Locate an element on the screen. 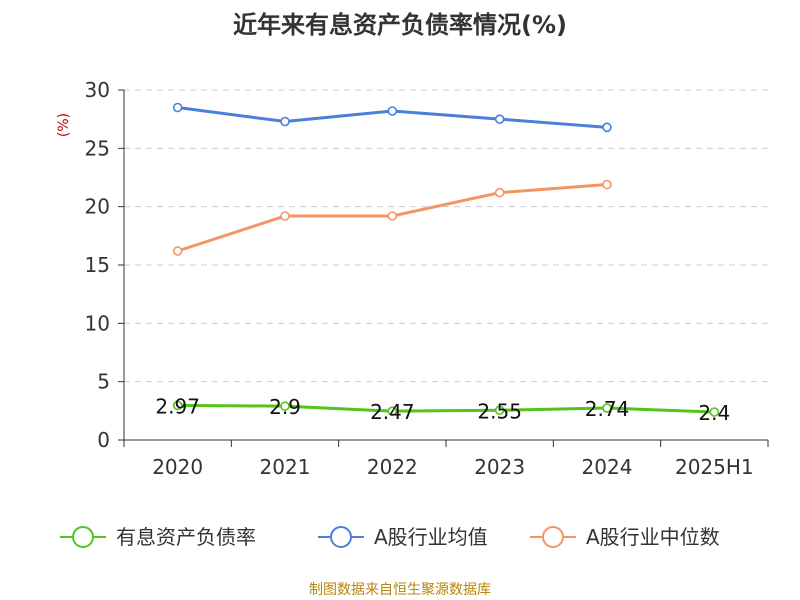 The width and height of the screenshot is (800, 600). legend: 有息资产负债率 A股行业均值 A股行业中位数 is located at coordinates (390, 537).